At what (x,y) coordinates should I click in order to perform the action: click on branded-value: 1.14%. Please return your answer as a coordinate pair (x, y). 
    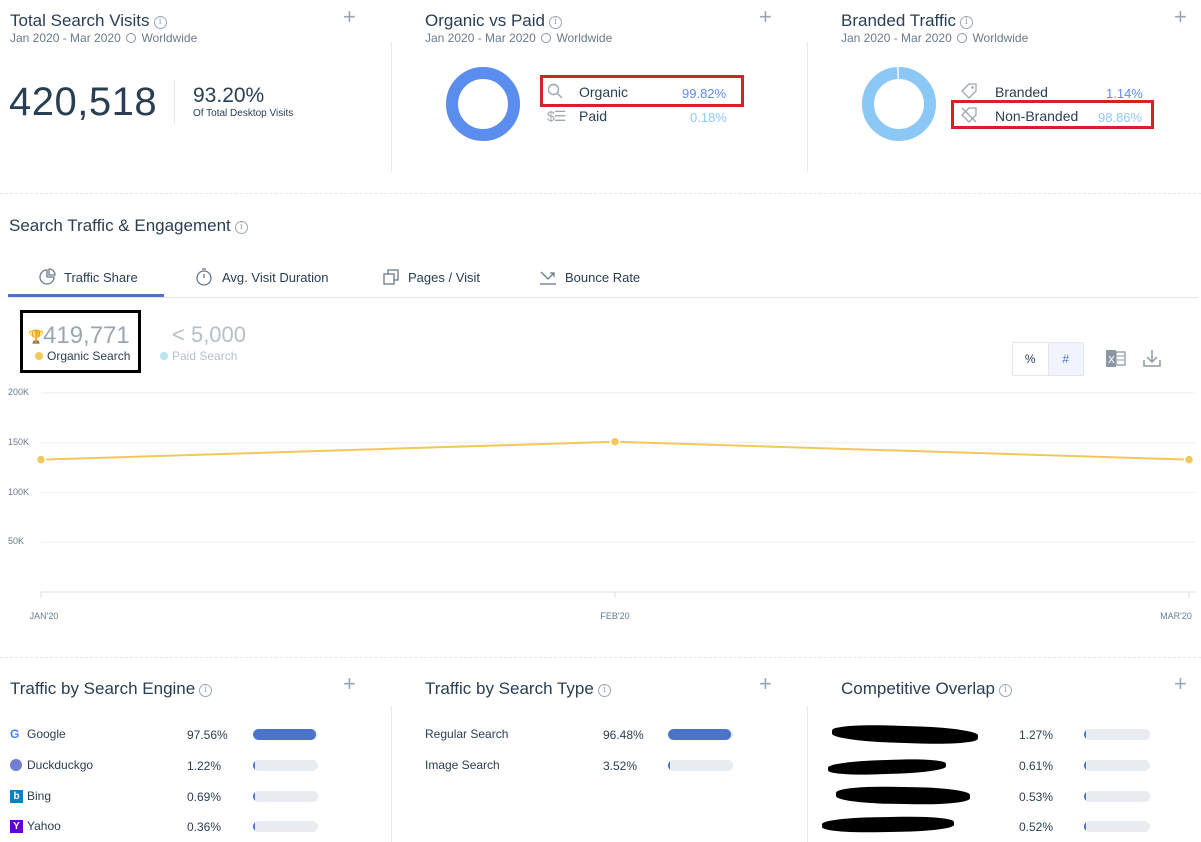
    Looking at the image, I should click on (1124, 93).